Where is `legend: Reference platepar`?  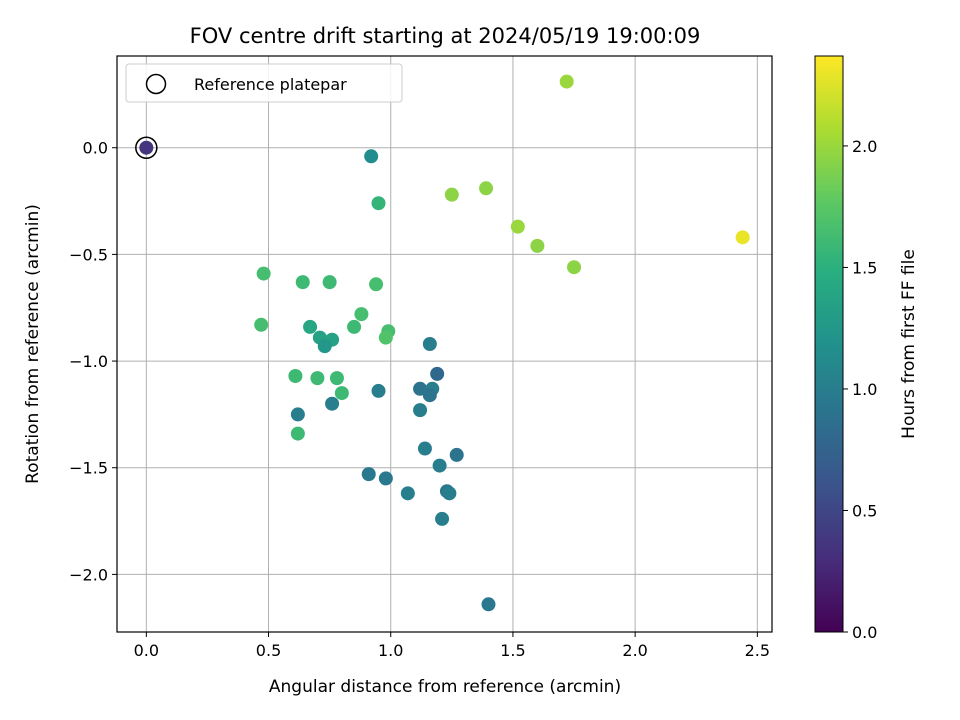 legend: Reference platepar is located at coordinates (264, 83).